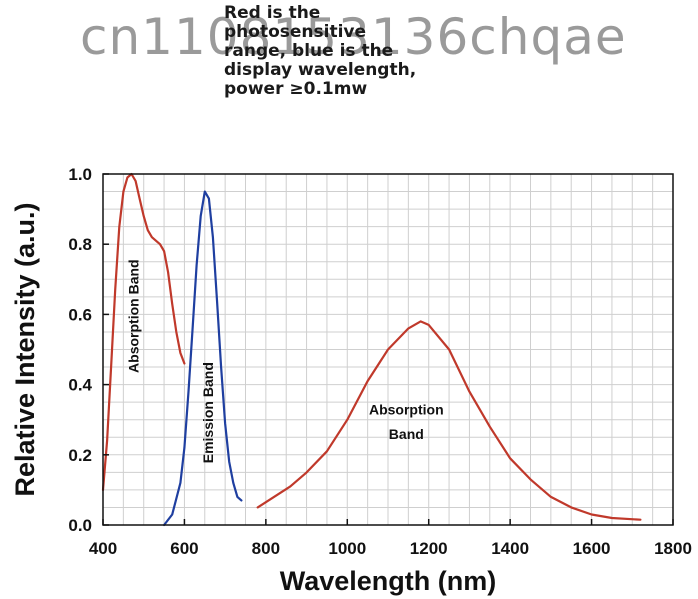  I want to click on note-line-3: range, blue is the, so click(309, 51).